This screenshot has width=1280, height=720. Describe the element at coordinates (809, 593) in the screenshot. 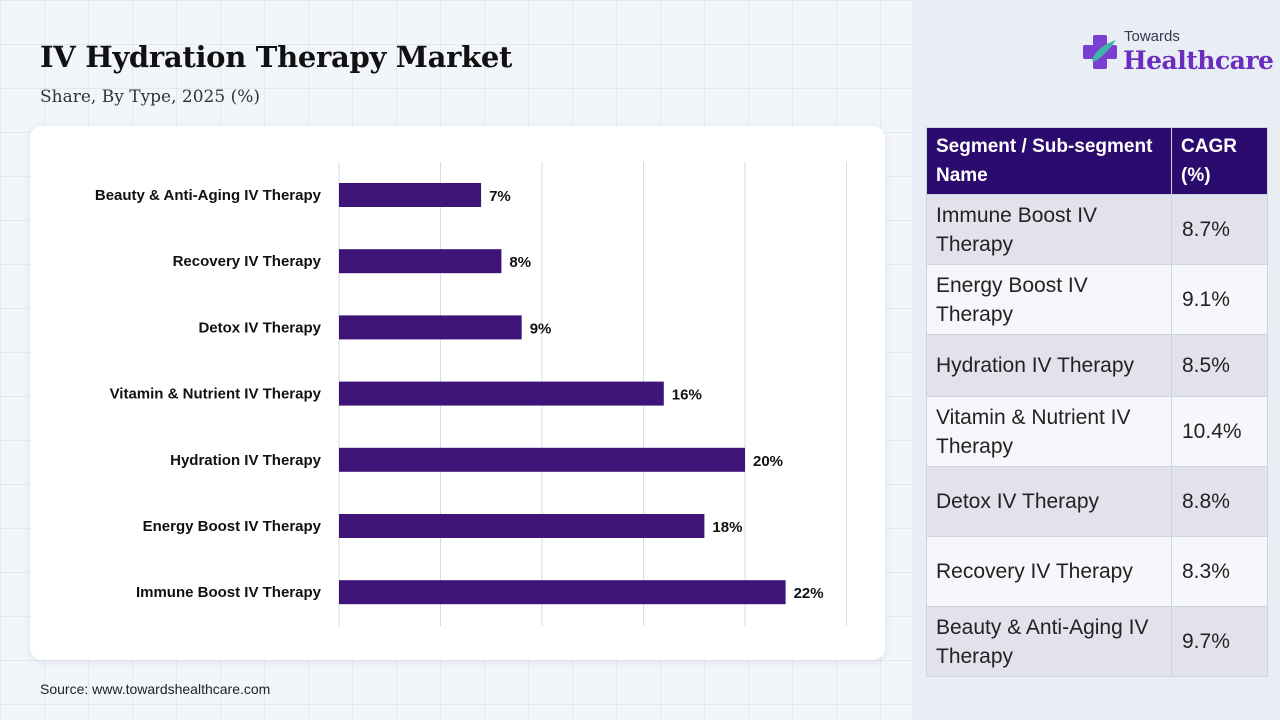

I see `data-label: 22%` at that location.